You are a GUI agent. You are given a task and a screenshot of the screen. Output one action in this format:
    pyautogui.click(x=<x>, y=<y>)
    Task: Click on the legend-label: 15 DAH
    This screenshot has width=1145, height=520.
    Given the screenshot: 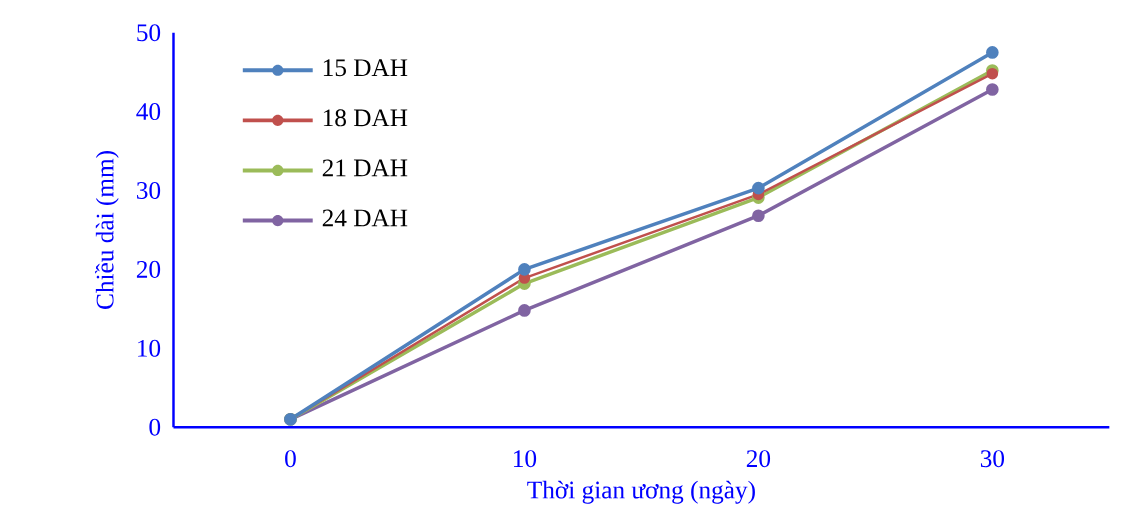 What is the action you would take?
    pyautogui.click(x=365, y=68)
    